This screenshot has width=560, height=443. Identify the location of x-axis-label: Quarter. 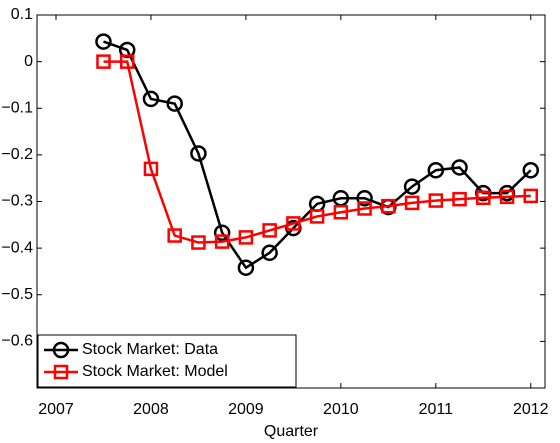
(291, 431).